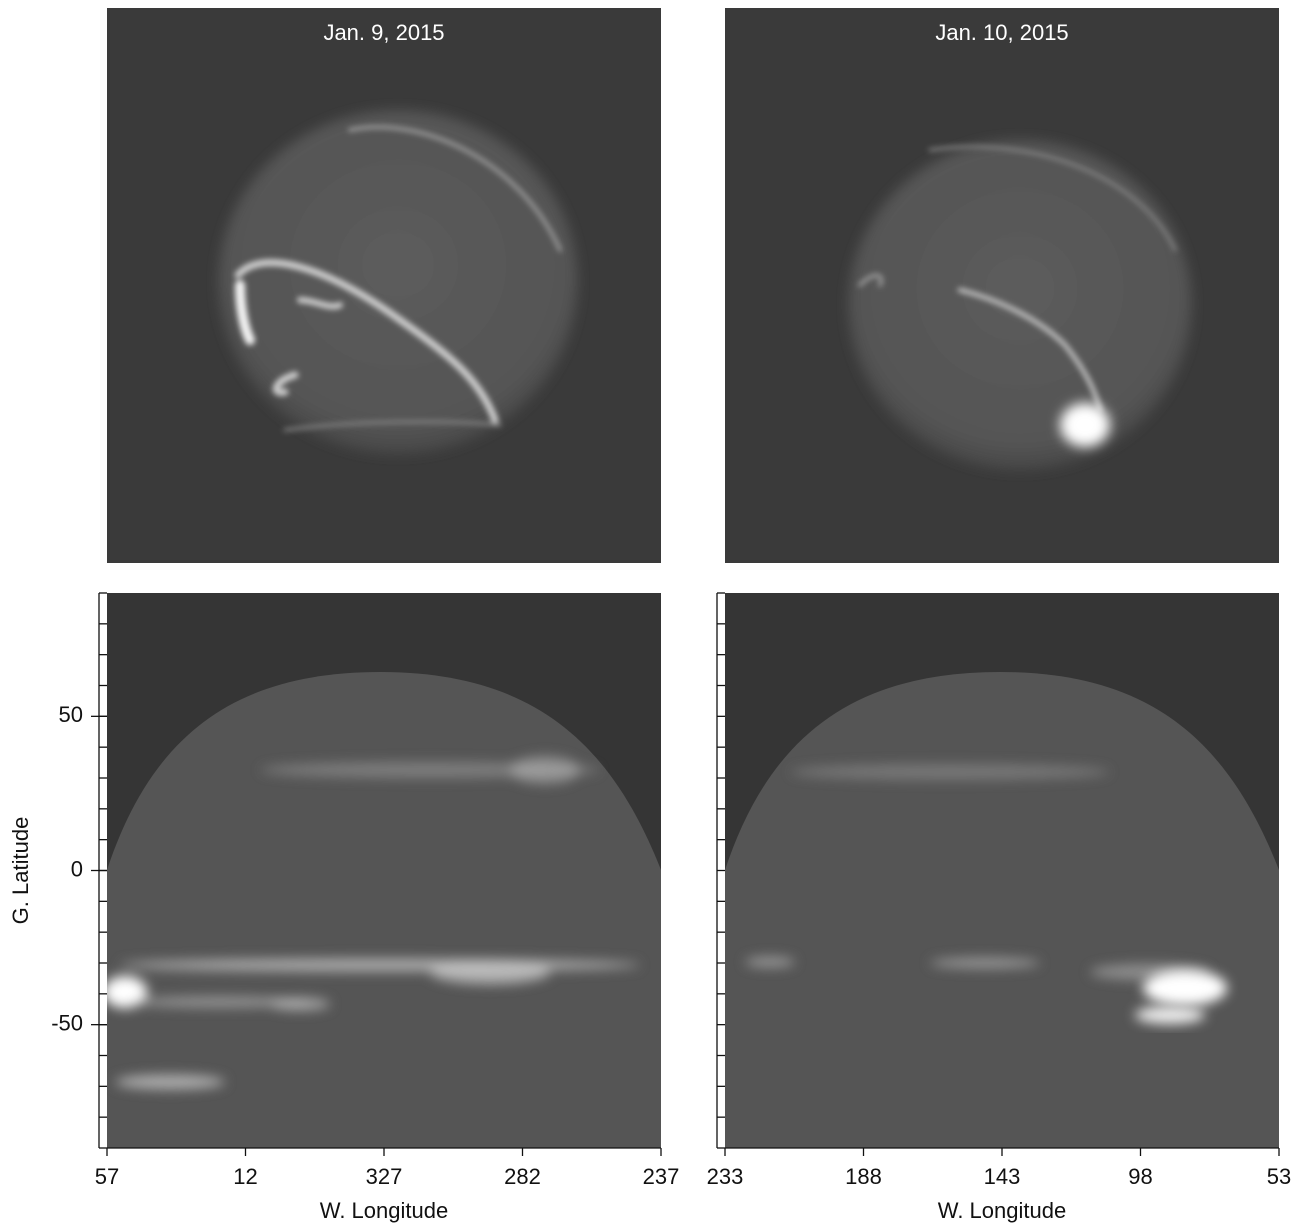 The width and height of the screenshot is (1304, 1226). What do you see at coordinates (383, 32) in the screenshot?
I see `panel-title: Jan. 9, 2015` at bounding box center [383, 32].